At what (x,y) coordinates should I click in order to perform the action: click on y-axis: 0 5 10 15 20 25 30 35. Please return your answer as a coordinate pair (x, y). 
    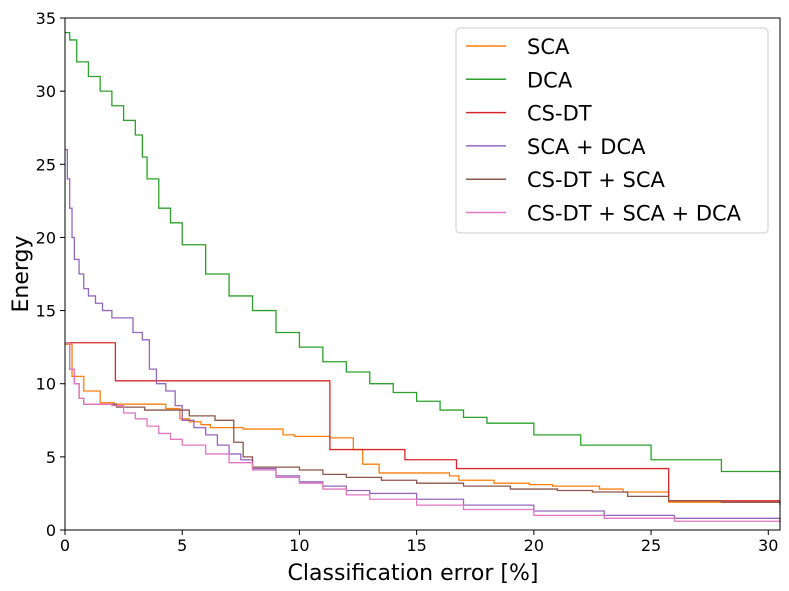
    Looking at the image, I should click on (50, 274).